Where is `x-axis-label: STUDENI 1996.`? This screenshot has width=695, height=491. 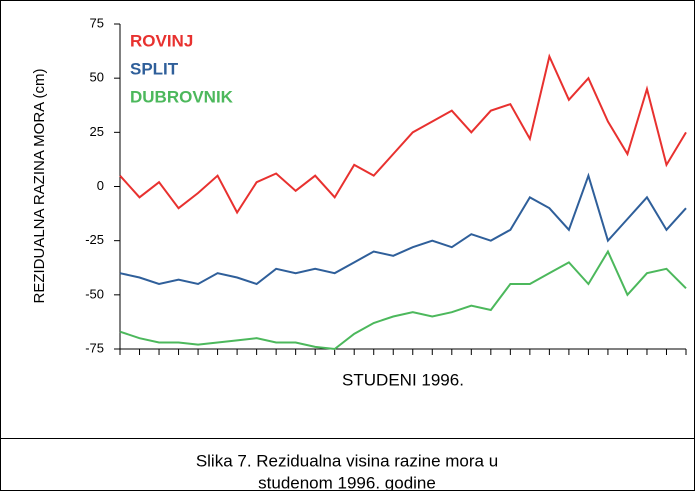
x-axis-label: STUDENI 1996. is located at coordinates (403, 379).